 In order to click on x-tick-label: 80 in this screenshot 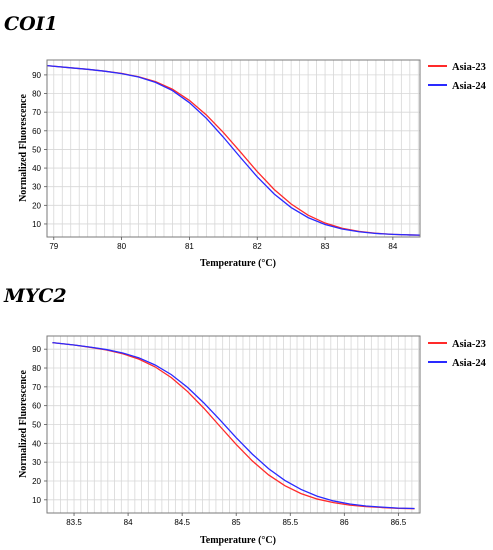, I will do `click(121, 246)`.